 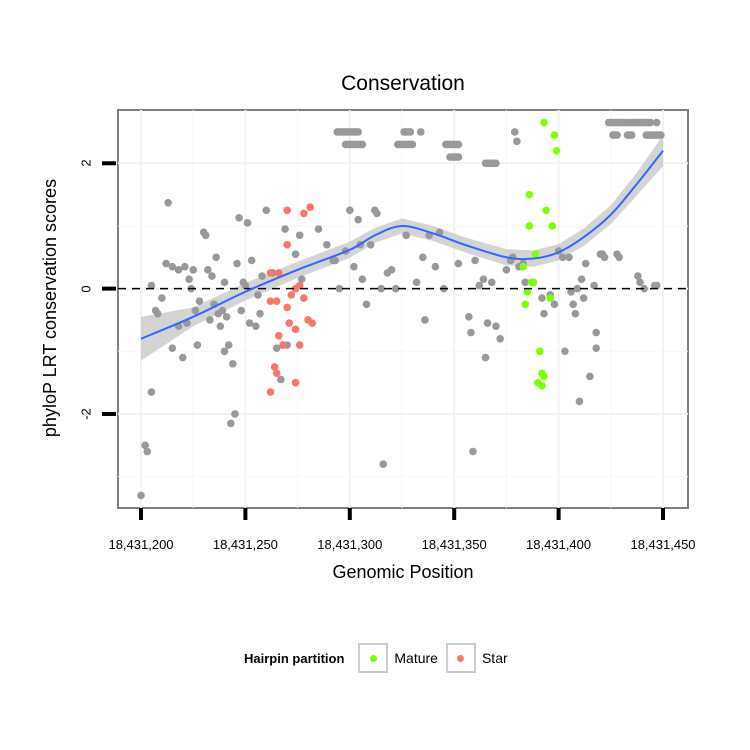 I want to click on y-tick-label: 0, so click(x=86, y=289).